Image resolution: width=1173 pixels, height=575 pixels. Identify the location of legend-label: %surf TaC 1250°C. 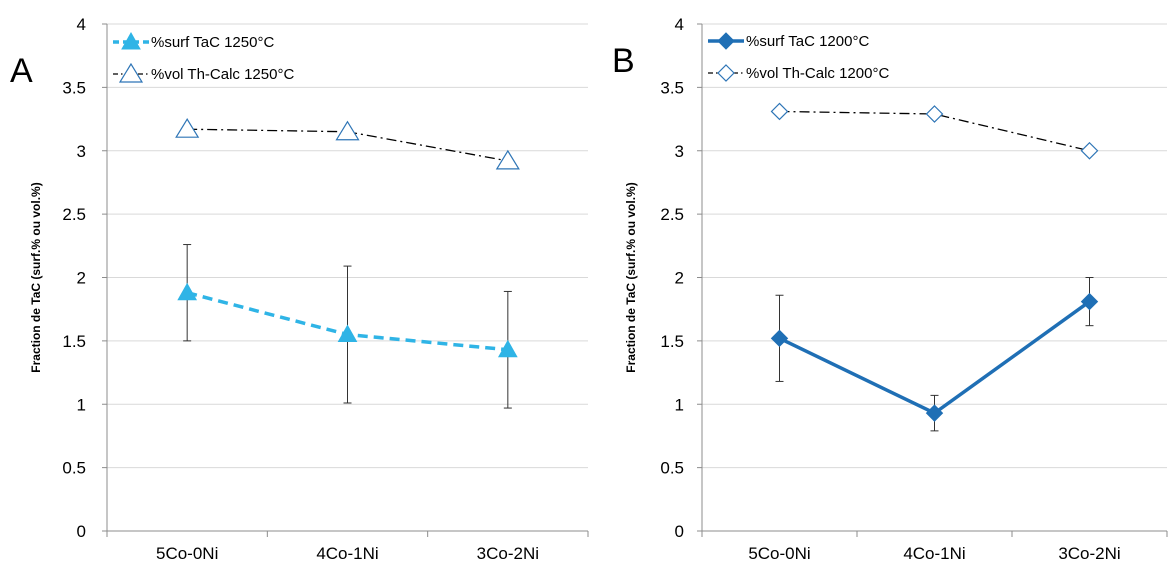
(212, 42).